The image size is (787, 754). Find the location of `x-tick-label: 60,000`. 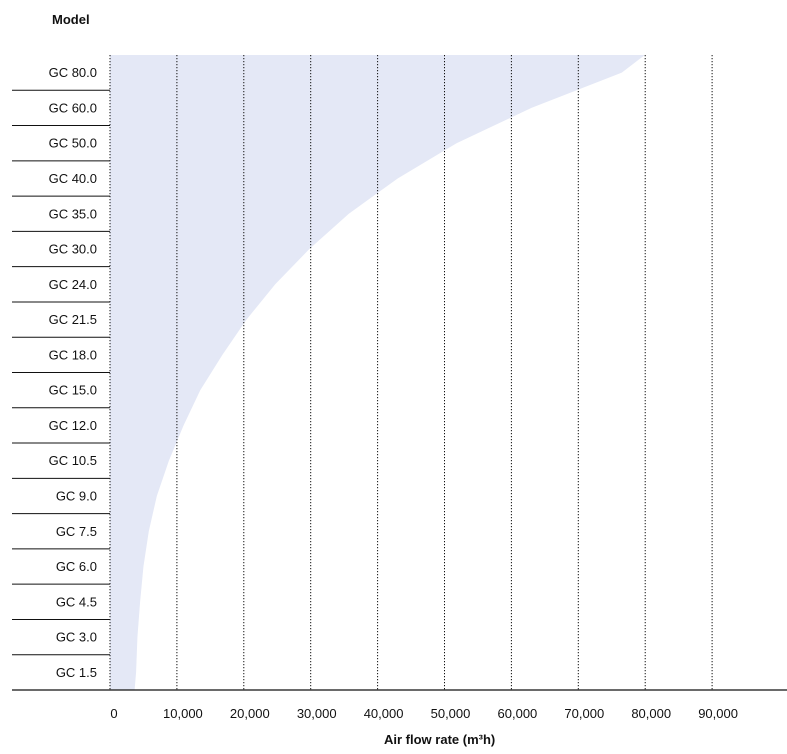

x-tick-label: 60,000 is located at coordinates (518, 713).